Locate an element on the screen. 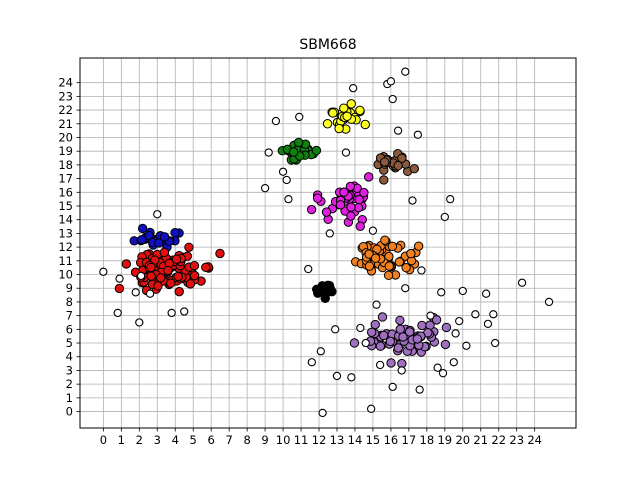 This screenshot has width=640, height=480. x-tick-label: 11 is located at coordinates (301, 440).